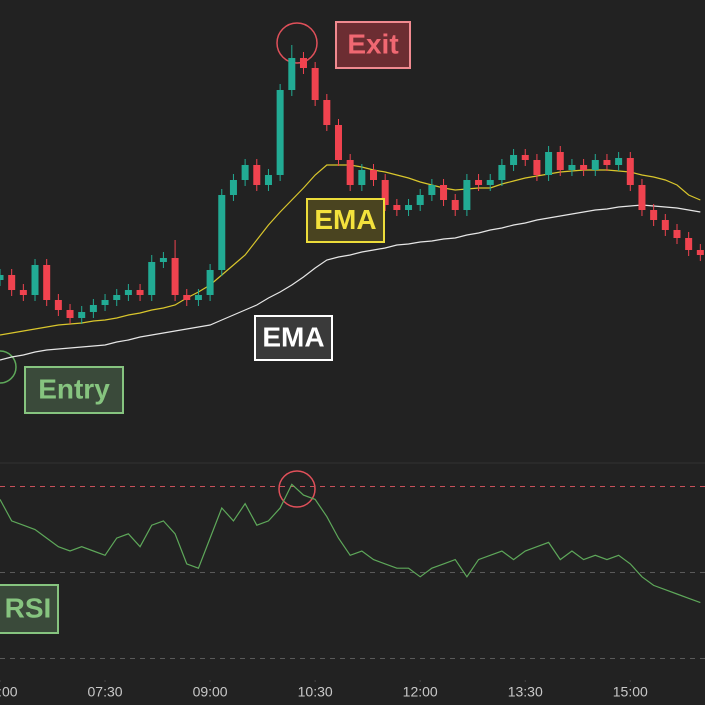 The image size is (705, 705). I want to click on annotation-label: RSI, so click(28, 607).